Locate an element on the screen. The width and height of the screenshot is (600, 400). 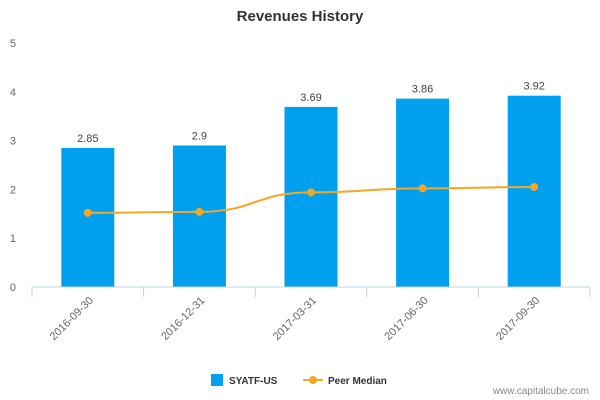
peer-median-series is located at coordinates (311, 199).